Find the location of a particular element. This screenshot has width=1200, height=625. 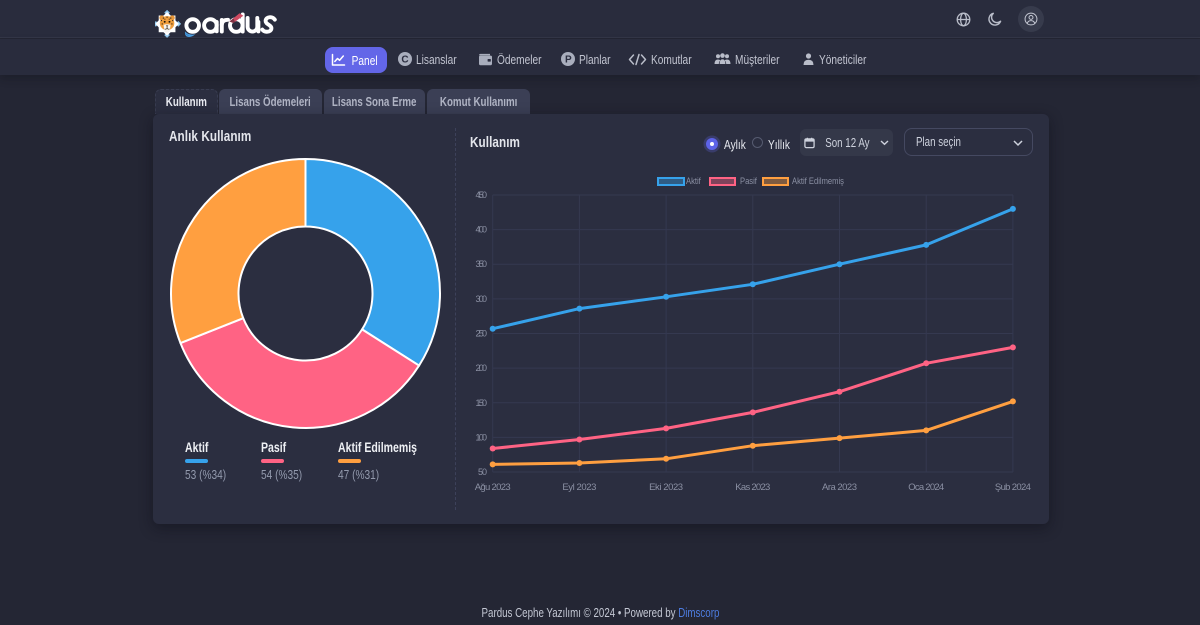

svg-text: 350 is located at coordinates (482, 264).